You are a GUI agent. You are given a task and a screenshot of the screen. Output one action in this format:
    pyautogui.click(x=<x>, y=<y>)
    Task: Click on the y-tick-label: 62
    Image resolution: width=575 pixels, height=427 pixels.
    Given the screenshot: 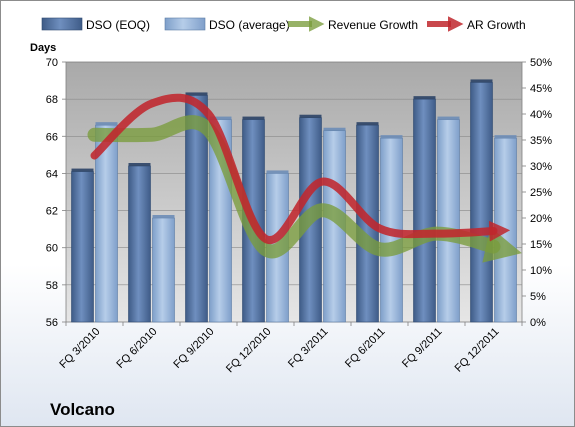 What is the action you would take?
    pyautogui.click(x=52, y=212)
    